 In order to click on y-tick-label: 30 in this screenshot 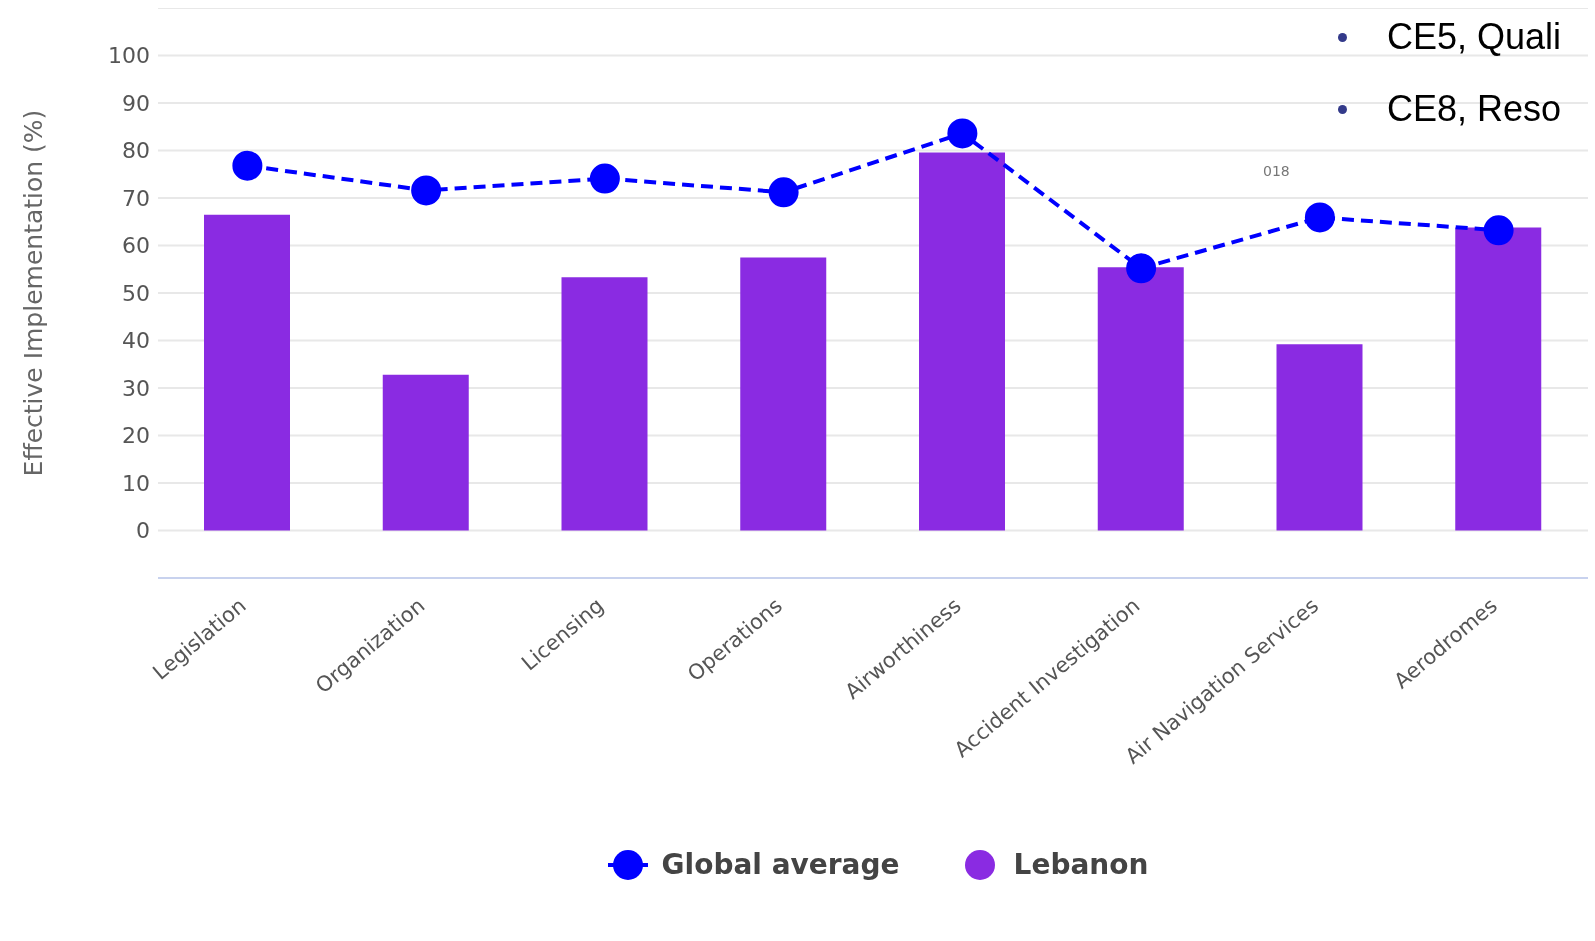, I will do `click(136, 388)`.